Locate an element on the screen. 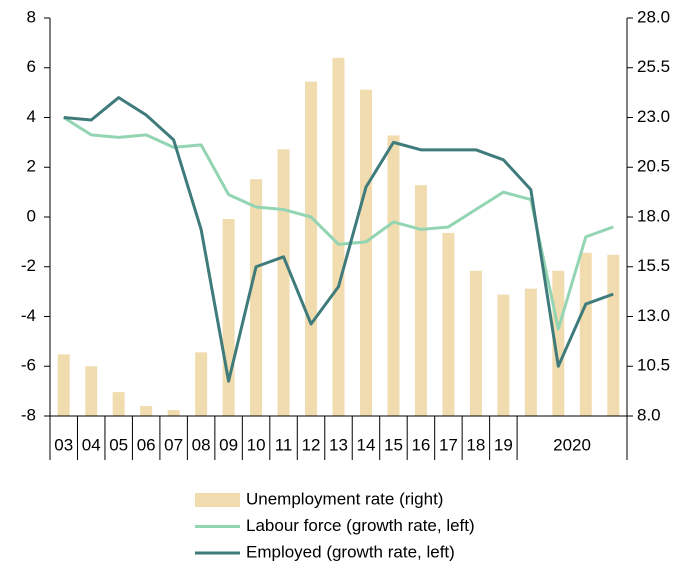 This screenshot has height=572, width=690. y2-tick-label: 18.0 is located at coordinates (653, 215).